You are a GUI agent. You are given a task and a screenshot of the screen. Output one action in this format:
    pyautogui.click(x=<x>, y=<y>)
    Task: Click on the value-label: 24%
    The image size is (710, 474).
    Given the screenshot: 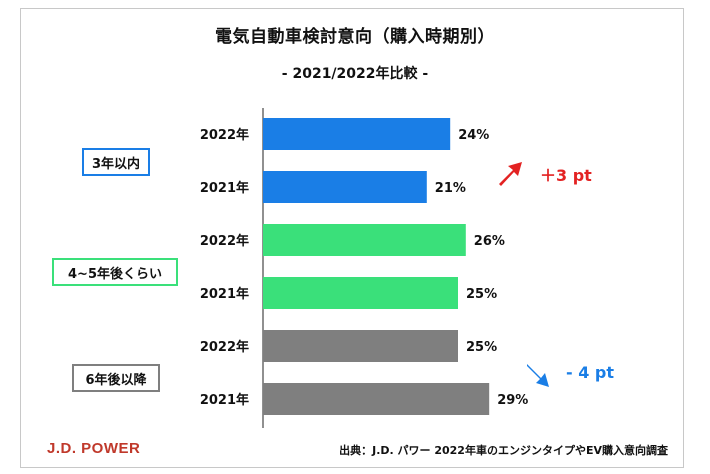 What is the action you would take?
    pyautogui.click(x=473, y=135)
    